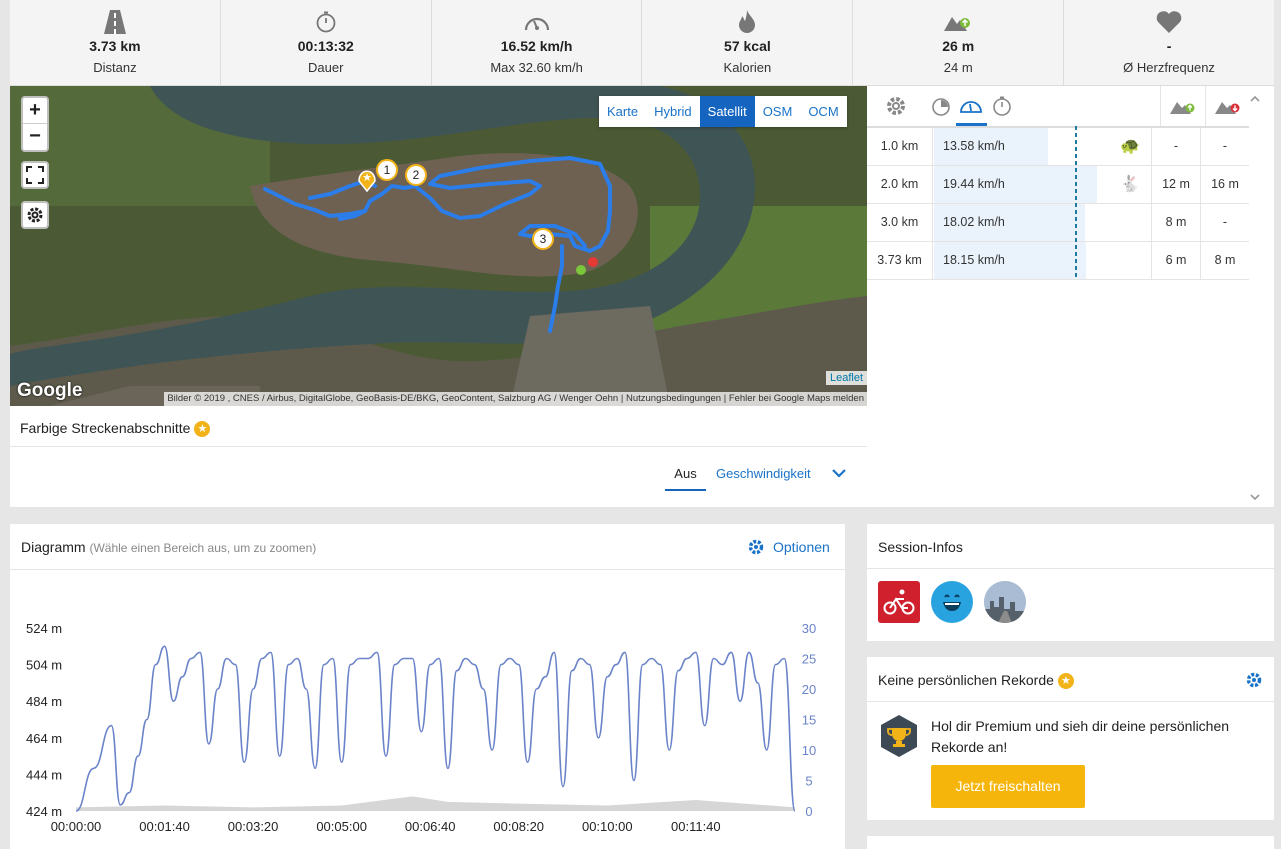 The image size is (1281, 849). I want to click on tab-geschwindigkeit: Geschwindigkeit, so click(763, 473).